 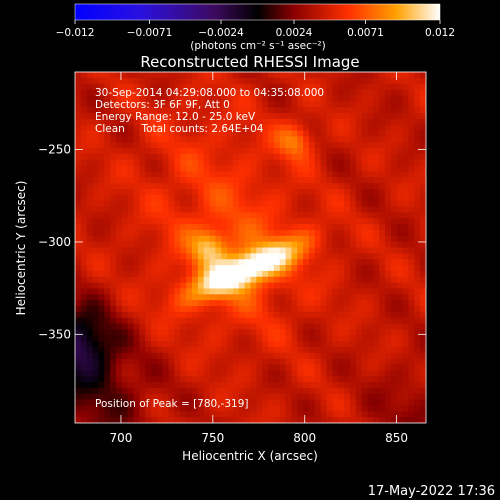 What do you see at coordinates (440, 33) in the screenshot?
I see `colorbar-tick-label: 0.012` at bounding box center [440, 33].